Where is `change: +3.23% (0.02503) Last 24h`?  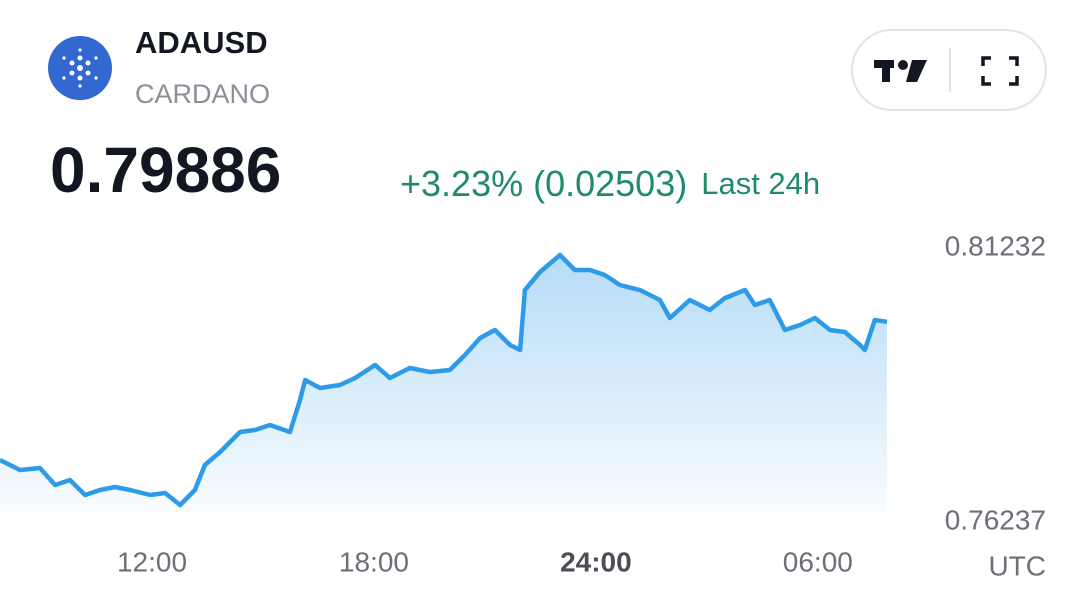
change: +3.23% (0.02503) Last 24h is located at coordinates (610, 183).